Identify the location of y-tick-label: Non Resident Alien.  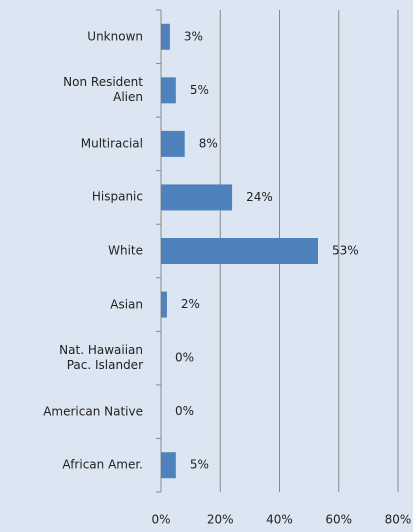
(103, 90).